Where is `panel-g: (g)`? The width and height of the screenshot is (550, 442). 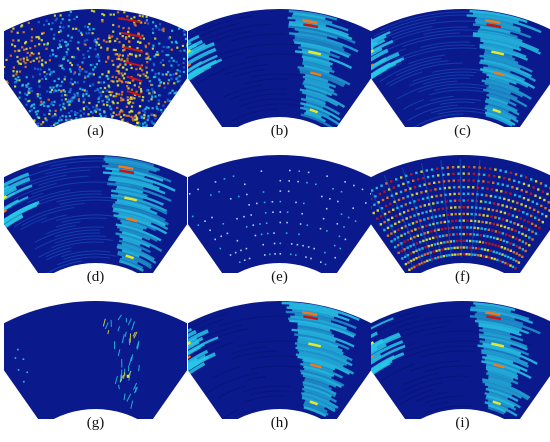
panel-g: (g) is located at coordinates (95, 369).